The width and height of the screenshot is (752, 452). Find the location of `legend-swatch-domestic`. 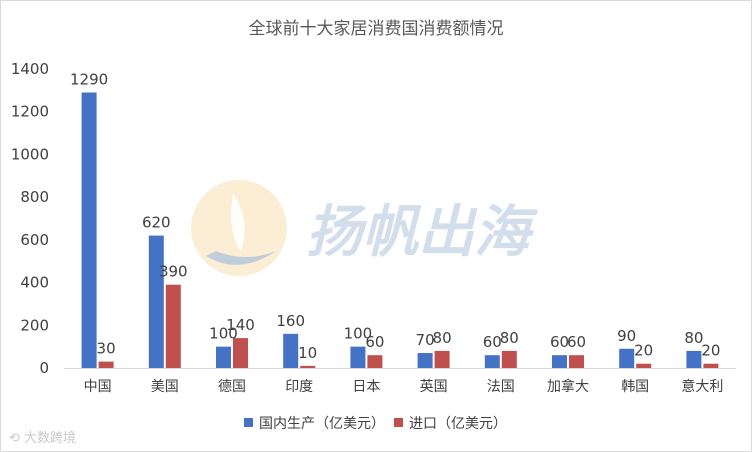

legend-swatch-domestic is located at coordinates (248, 422).